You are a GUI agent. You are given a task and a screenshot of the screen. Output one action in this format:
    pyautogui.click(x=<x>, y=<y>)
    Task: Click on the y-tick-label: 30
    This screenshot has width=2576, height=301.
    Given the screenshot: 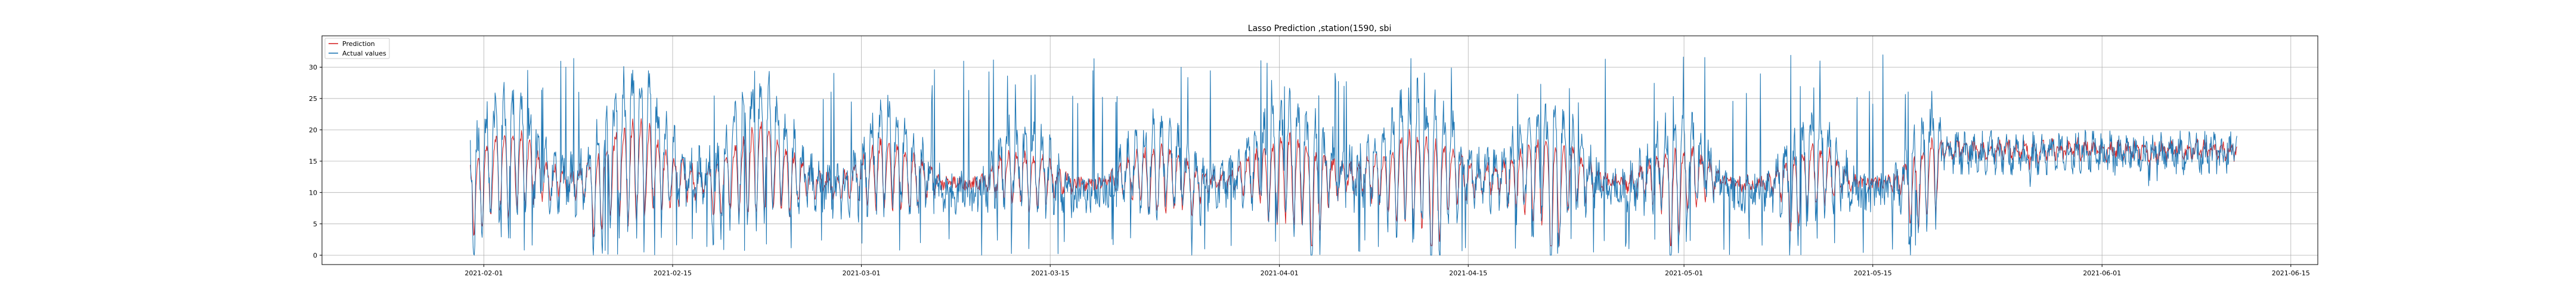 What is the action you would take?
    pyautogui.click(x=313, y=67)
    